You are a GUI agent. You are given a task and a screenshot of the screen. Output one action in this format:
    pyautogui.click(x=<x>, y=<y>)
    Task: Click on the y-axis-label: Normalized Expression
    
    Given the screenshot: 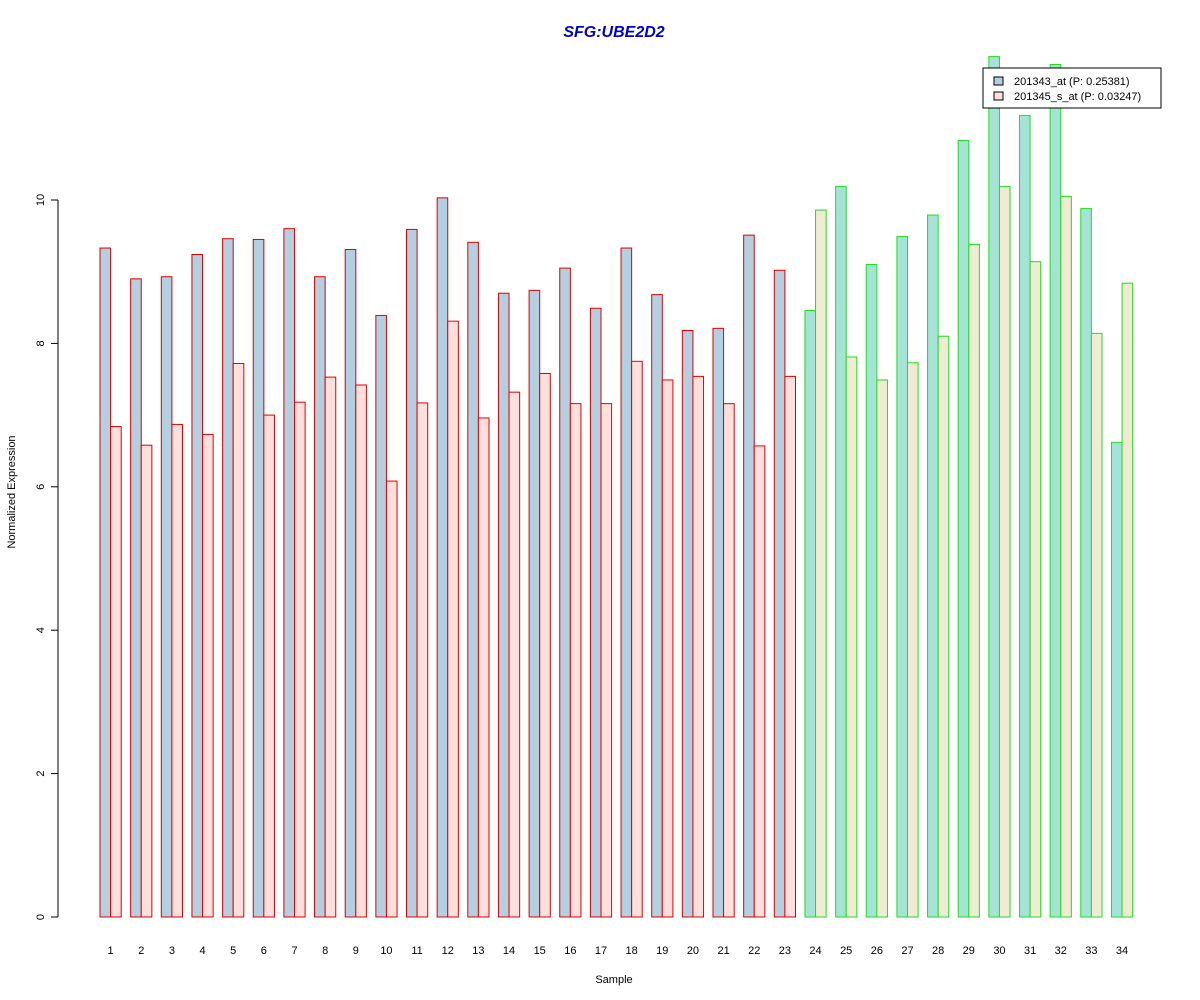 What is the action you would take?
    pyautogui.click(x=12, y=491)
    